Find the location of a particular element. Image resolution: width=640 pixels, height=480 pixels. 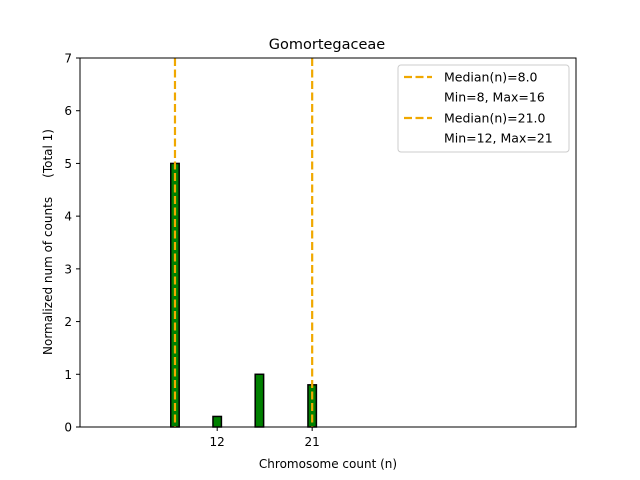

x-tick-label: 12 is located at coordinates (217, 442).